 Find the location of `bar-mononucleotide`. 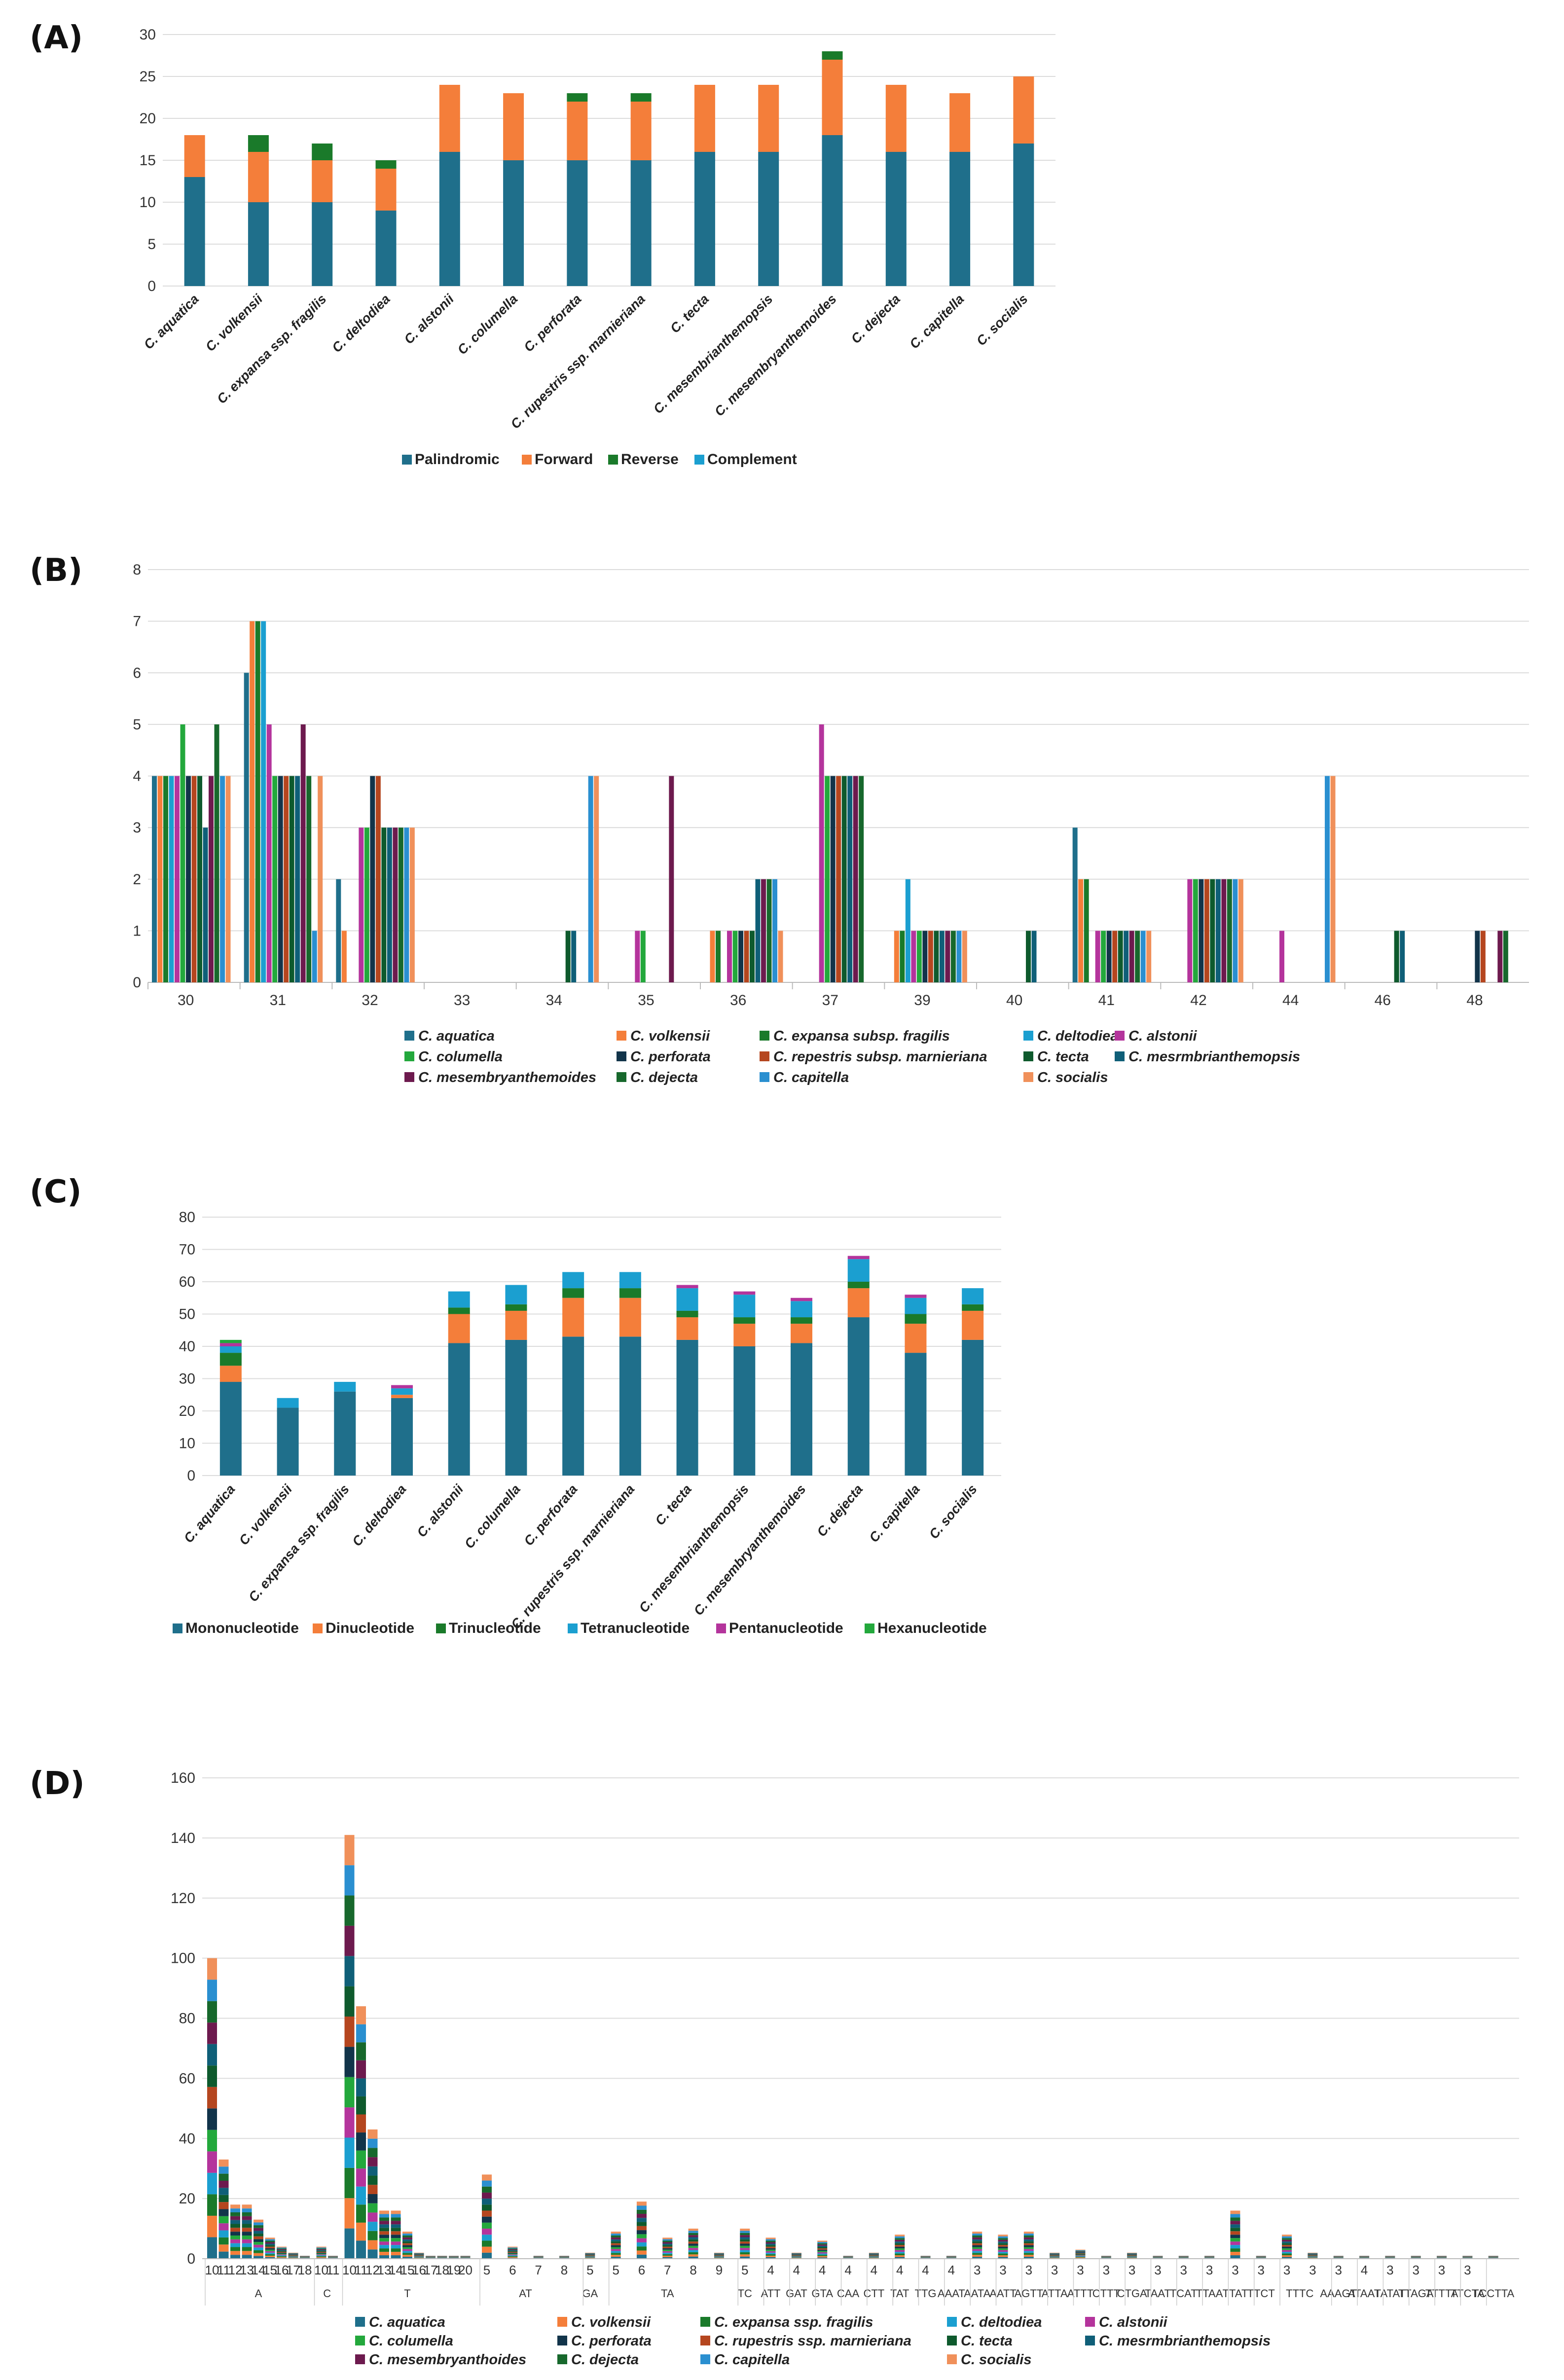

bar-mononucleotide is located at coordinates (687, 1407).